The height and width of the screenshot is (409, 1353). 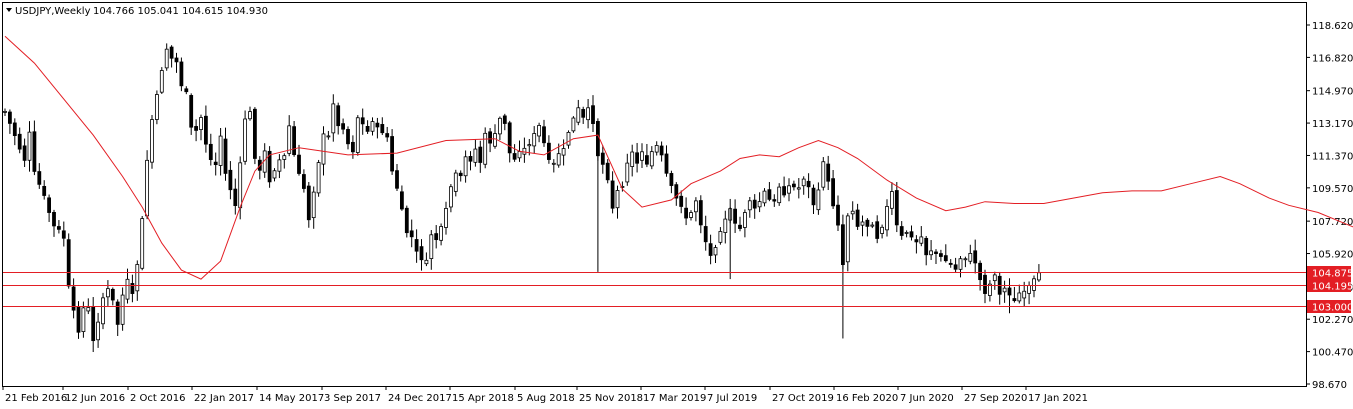 What do you see at coordinates (9, 10) in the screenshot?
I see `collapse-triangle-icon` at bounding box center [9, 10].